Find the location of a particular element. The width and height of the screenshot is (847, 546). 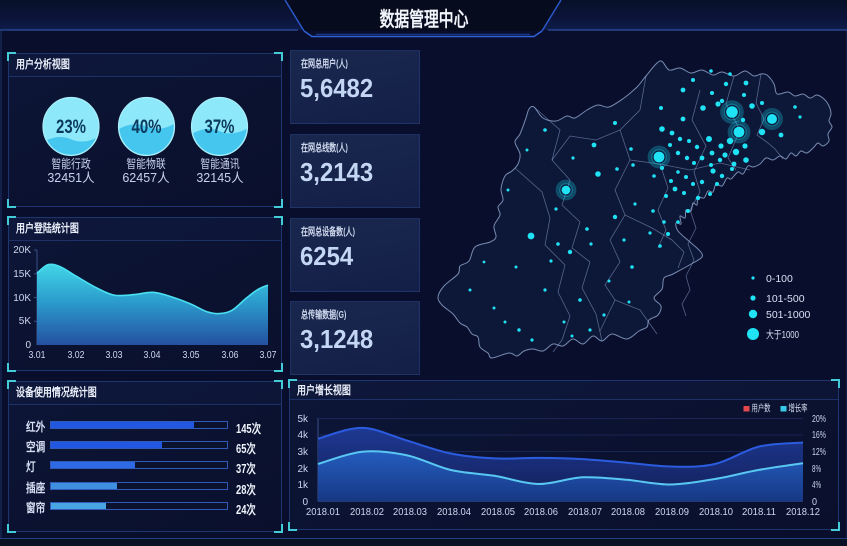

svg-text: 3.05 is located at coordinates (191, 355).